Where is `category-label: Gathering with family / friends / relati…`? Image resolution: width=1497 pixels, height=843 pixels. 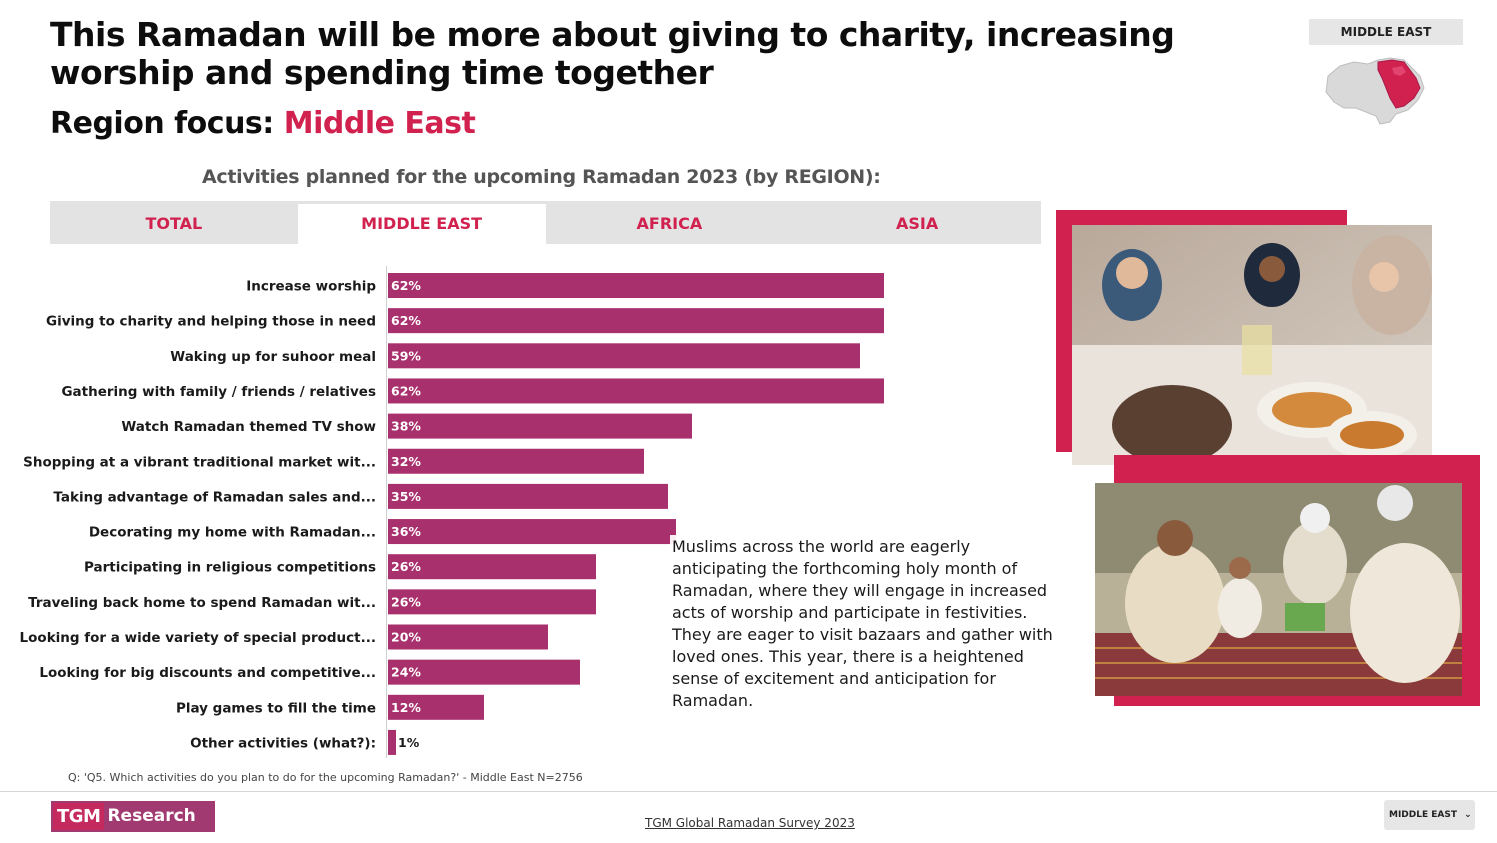 category-label: Gathering with family / friends / relati… is located at coordinates (218, 392).